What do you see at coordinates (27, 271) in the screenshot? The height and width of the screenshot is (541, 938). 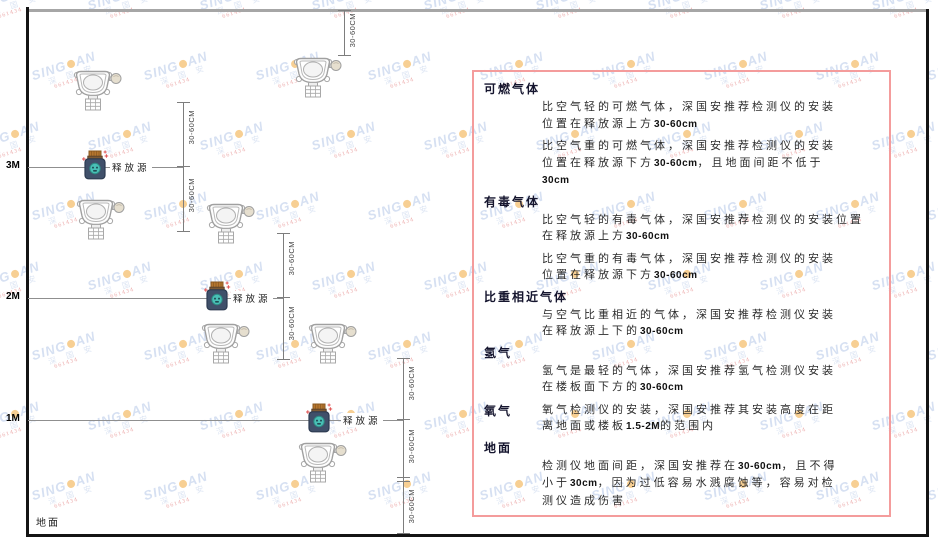 I see `left-wall-line` at bounding box center [27, 271].